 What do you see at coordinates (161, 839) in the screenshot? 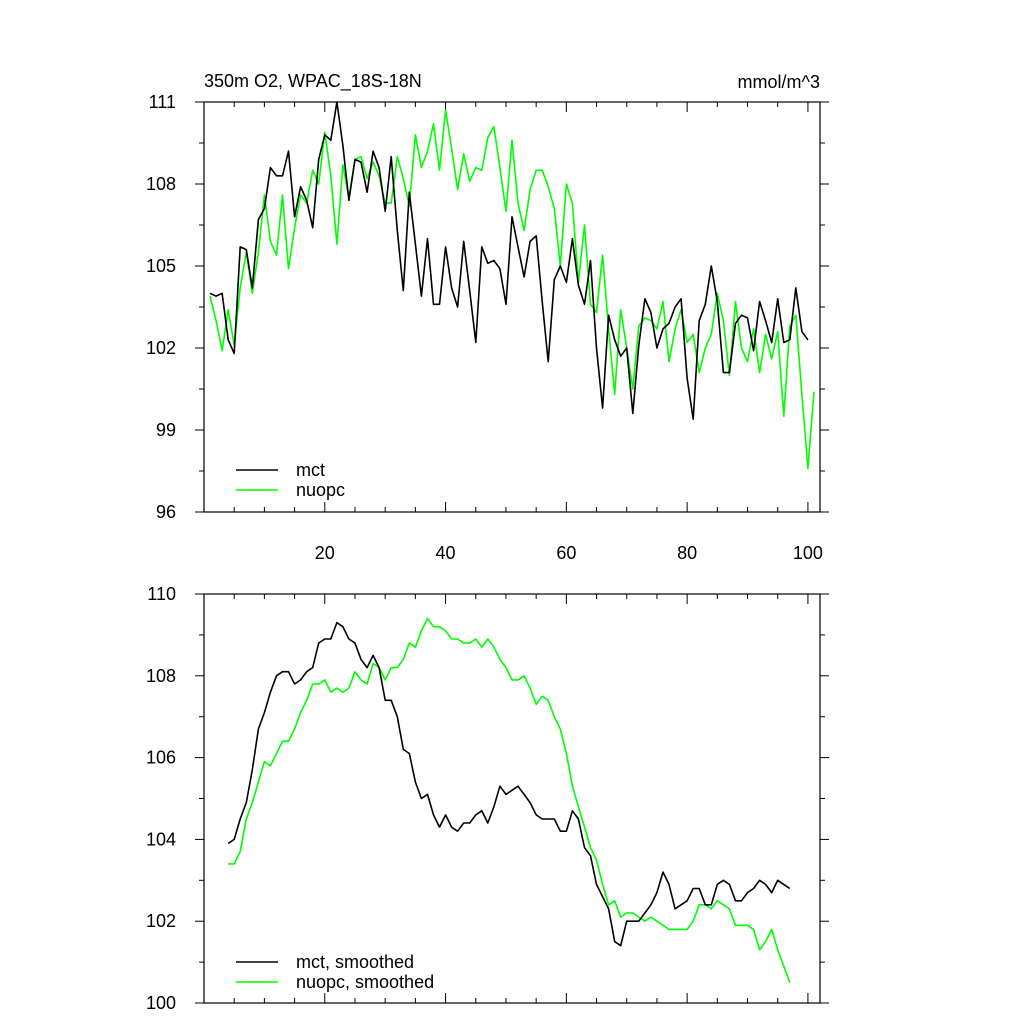
I see `y-tick-label: 104` at bounding box center [161, 839].